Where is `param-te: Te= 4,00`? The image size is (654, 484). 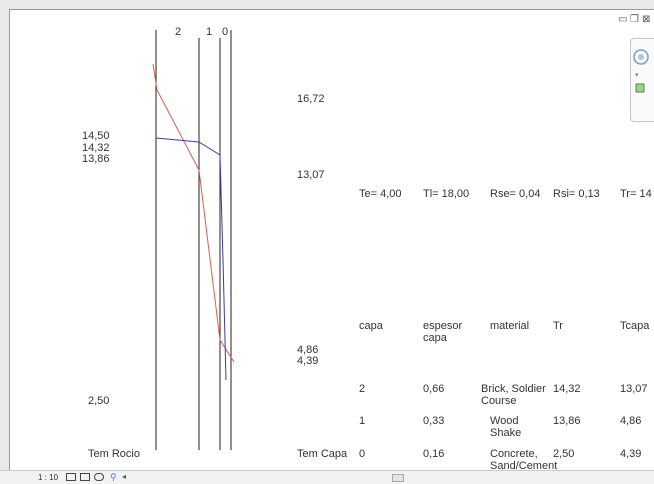
param-te: Te= 4,00 is located at coordinates (380, 194).